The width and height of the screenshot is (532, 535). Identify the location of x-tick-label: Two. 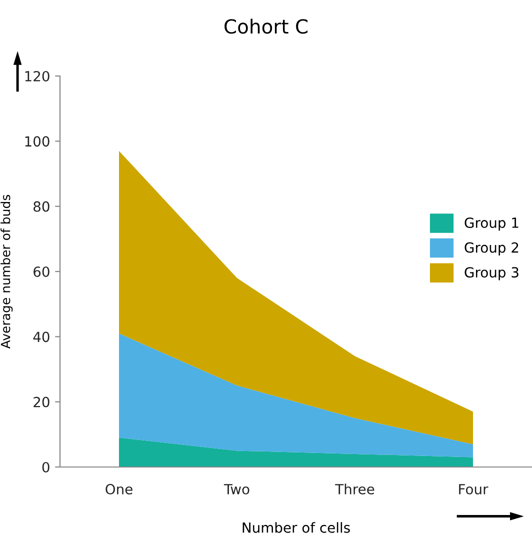
(237, 489).